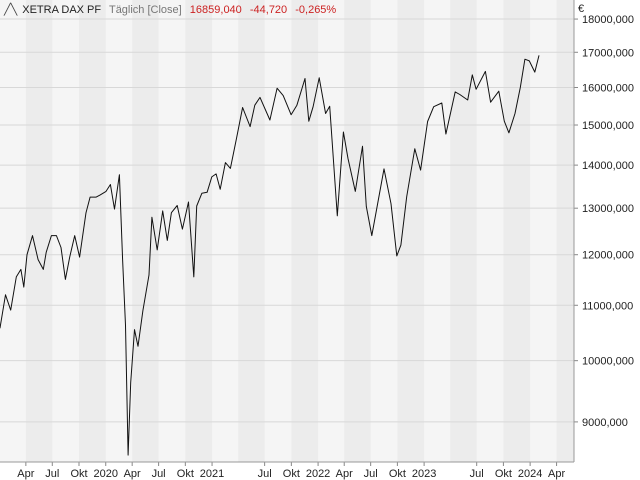  I want to click on line-chart-icon: ╱╲, so click(11, 10).